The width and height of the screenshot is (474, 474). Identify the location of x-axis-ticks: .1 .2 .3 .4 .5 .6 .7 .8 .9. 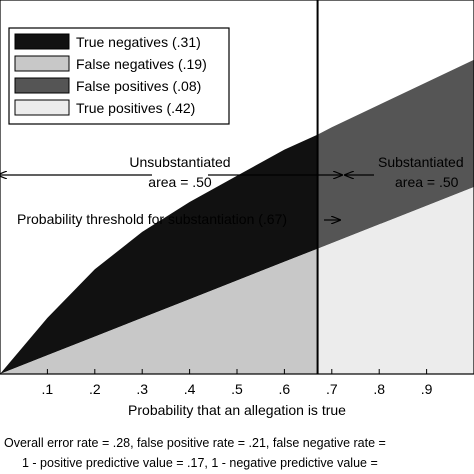
(237, 383).